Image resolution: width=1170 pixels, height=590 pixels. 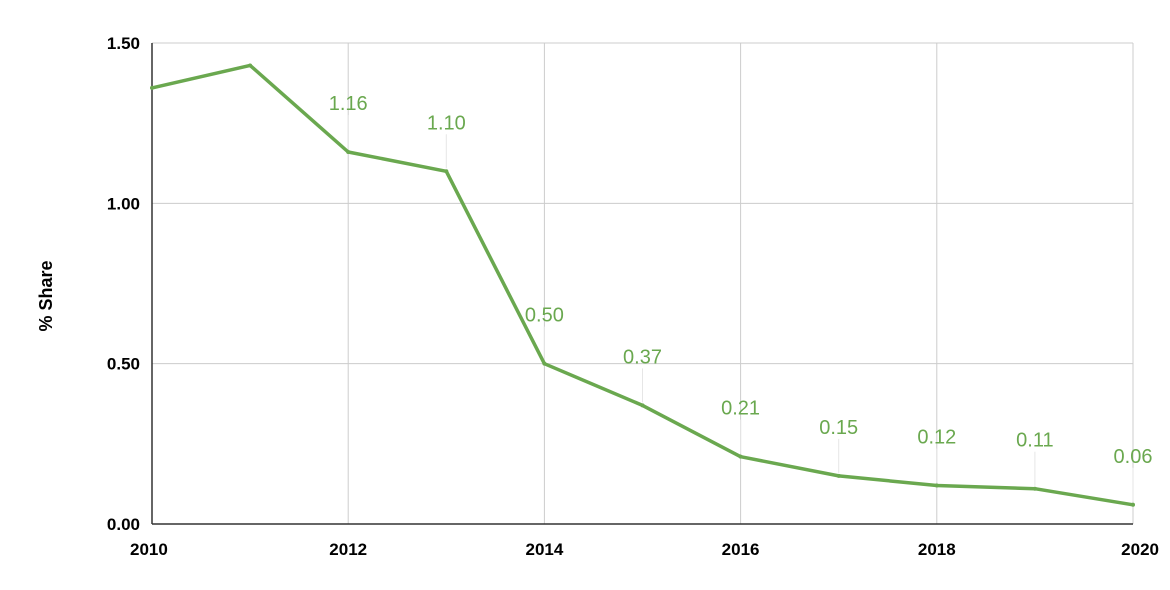 What do you see at coordinates (123, 364) in the screenshot?
I see `y-tick-label: 0.50` at bounding box center [123, 364].